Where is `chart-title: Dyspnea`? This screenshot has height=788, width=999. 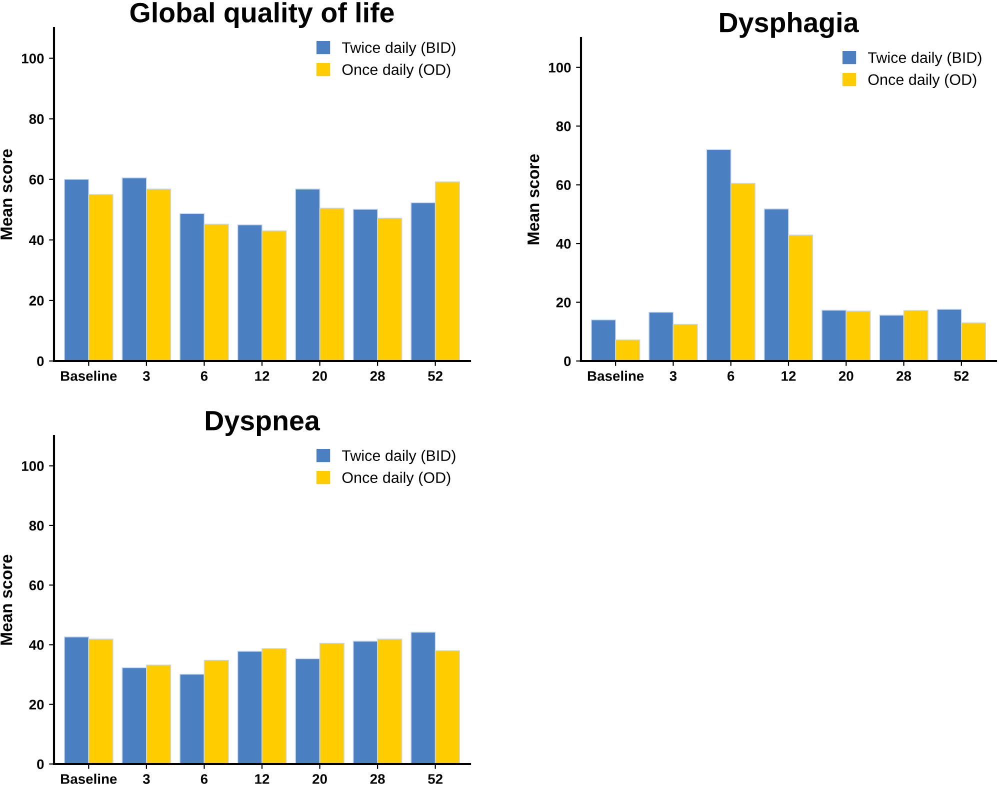 chart-title: Dyspnea is located at coordinates (263, 423).